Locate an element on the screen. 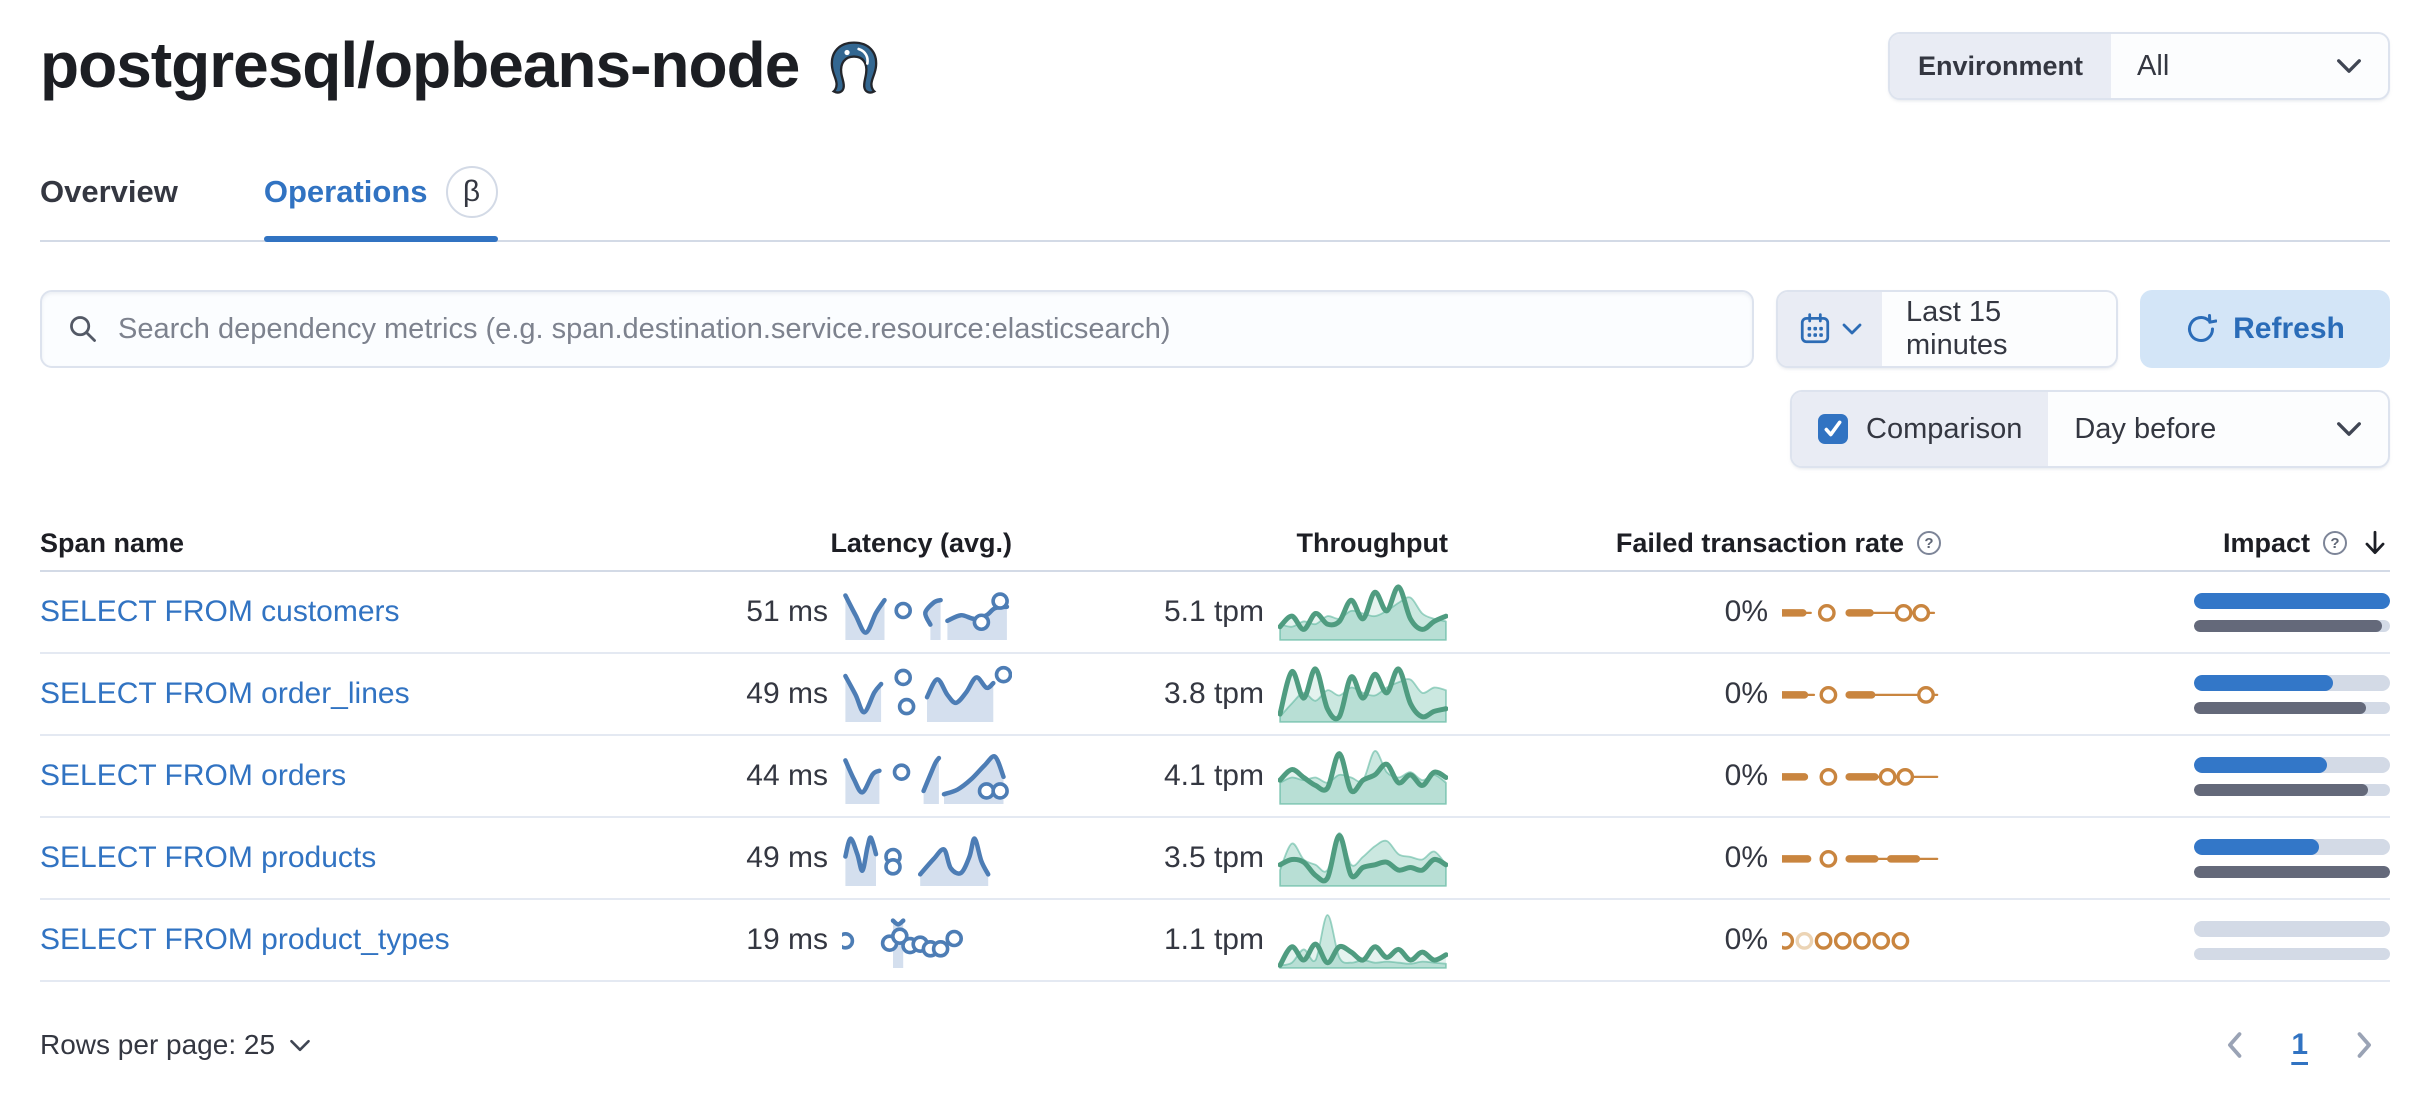 The height and width of the screenshot is (1104, 2430). table-row: SELECT FROM orders 44 ms 4.1 tpm 0% is located at coordinates (1215, 777).